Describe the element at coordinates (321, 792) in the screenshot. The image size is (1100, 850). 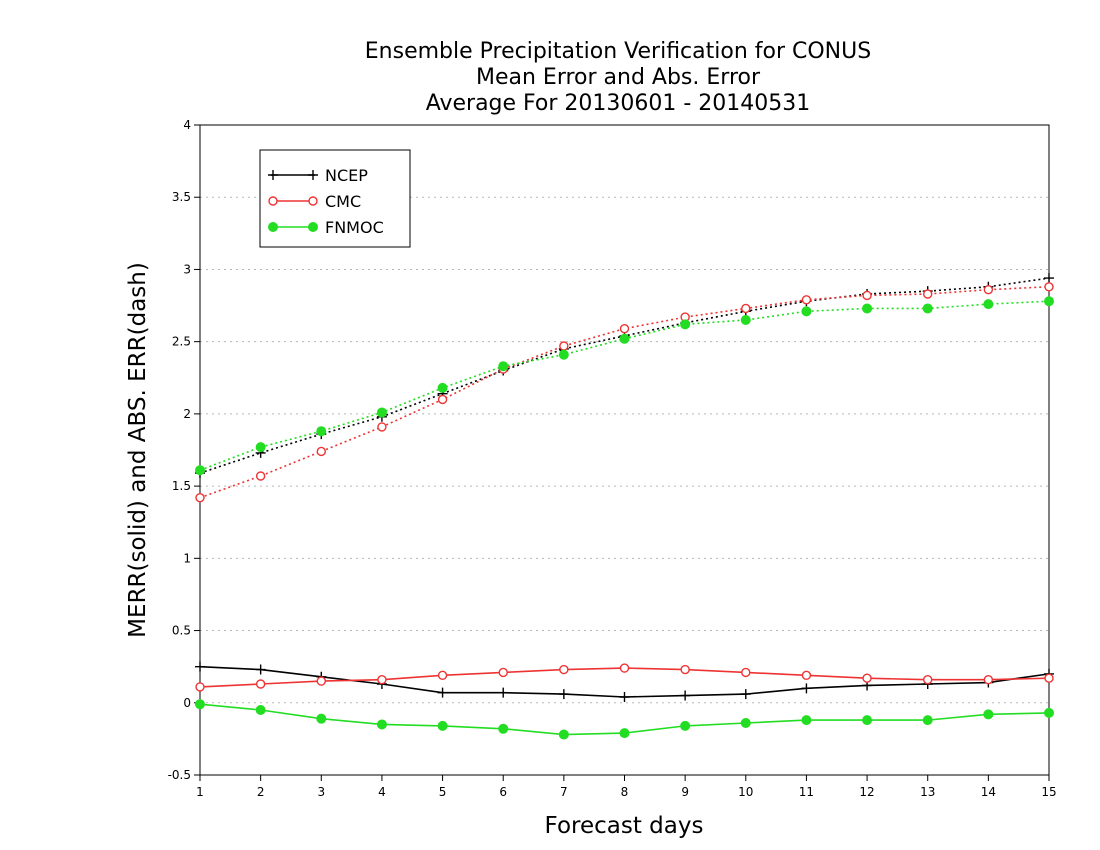
I see `x-tick-label: 3` at that location.